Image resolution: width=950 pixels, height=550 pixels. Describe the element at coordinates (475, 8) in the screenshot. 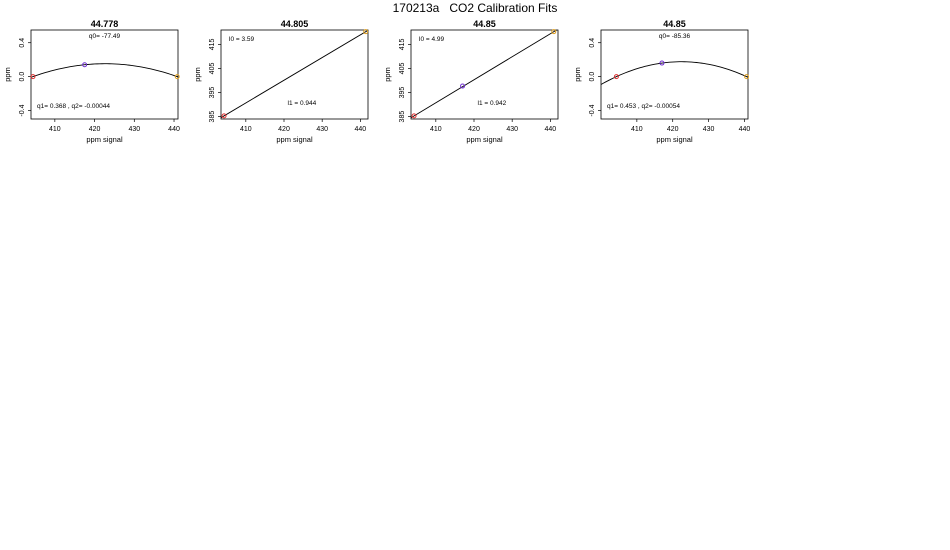

I see `page-title: 170213a CO2 Calibration Fits` at that location.